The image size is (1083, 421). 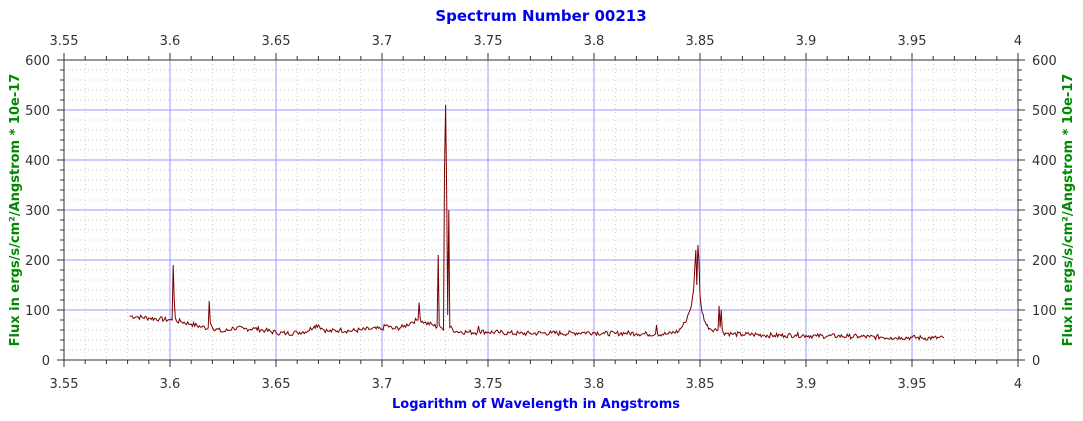 I want to click on x-top-tick-label: 3.6, so click(x=170, y=41).